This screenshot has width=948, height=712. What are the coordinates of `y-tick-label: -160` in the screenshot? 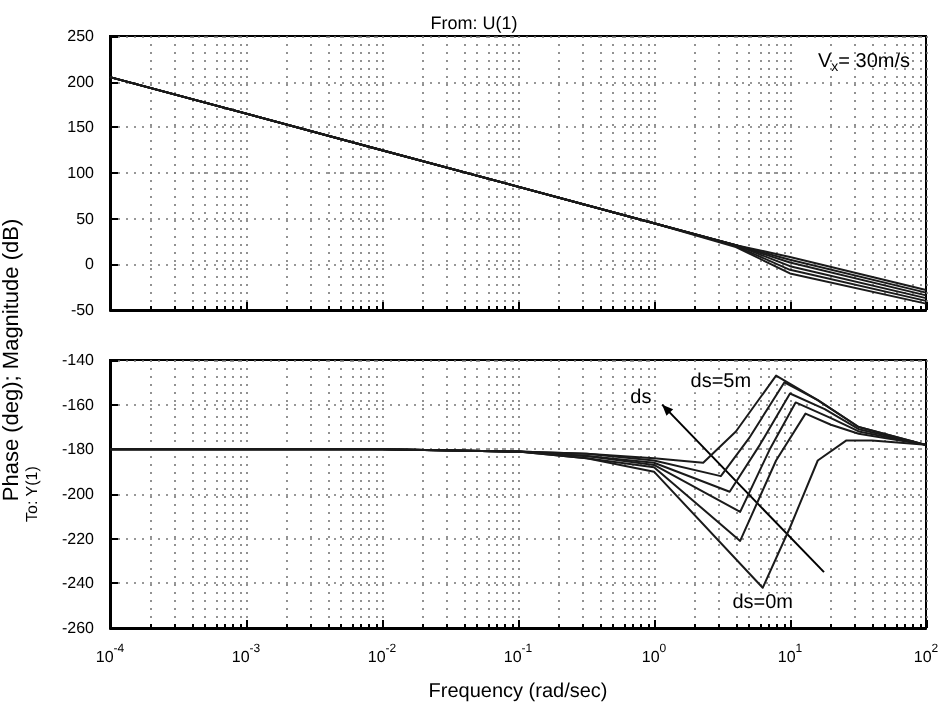 It's located at (78, 404).